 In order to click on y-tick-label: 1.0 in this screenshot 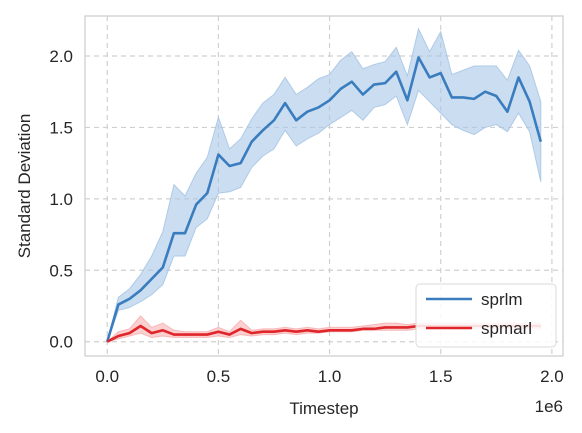, I will do `click(61, 199)`.